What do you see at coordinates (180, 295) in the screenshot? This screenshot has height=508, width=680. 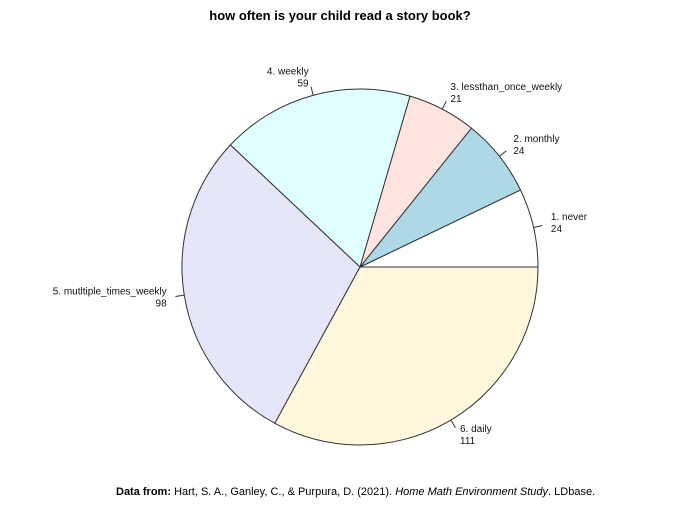 I see `label-tick-mutltiple-times-weekly` at bounding box center [180, 295].